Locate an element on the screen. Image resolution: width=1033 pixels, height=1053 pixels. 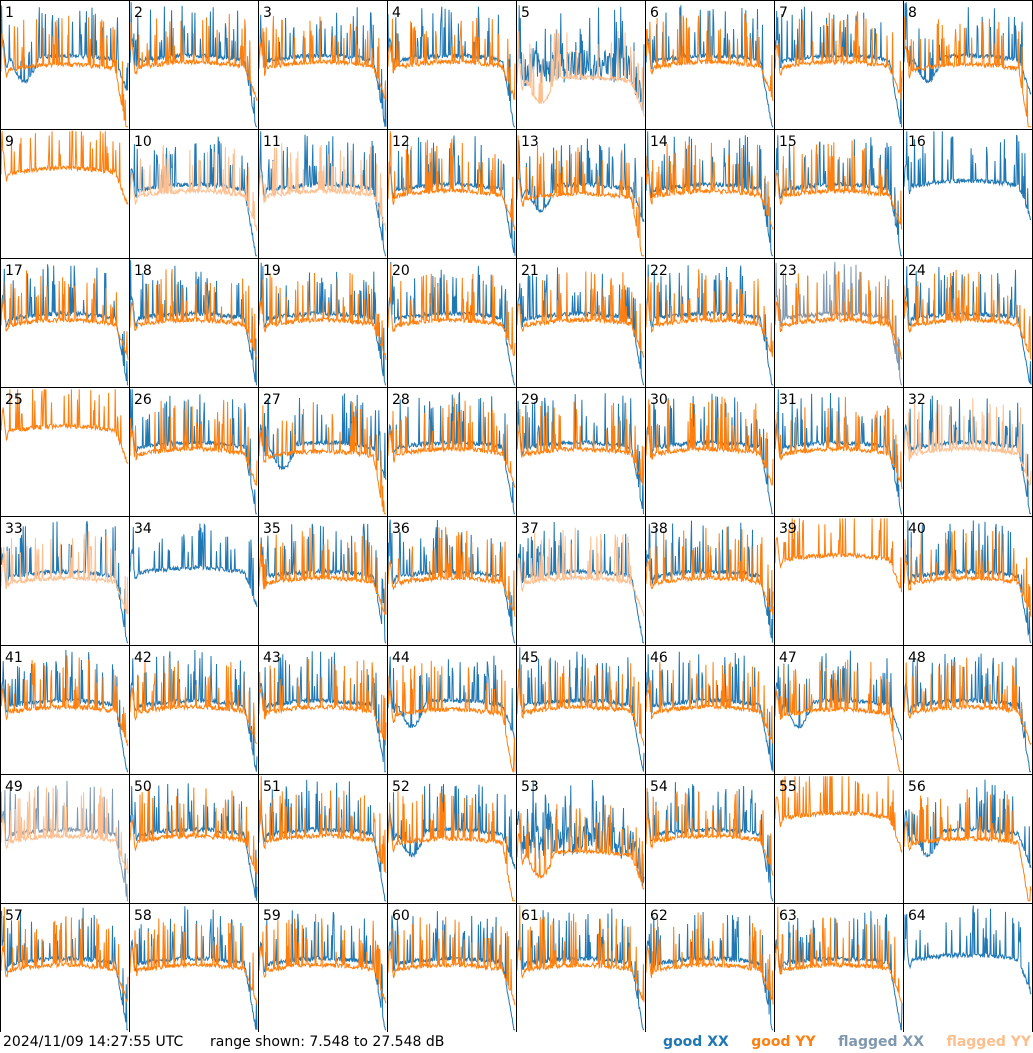
panel-50: 50 is located at coordinates (194, 839).